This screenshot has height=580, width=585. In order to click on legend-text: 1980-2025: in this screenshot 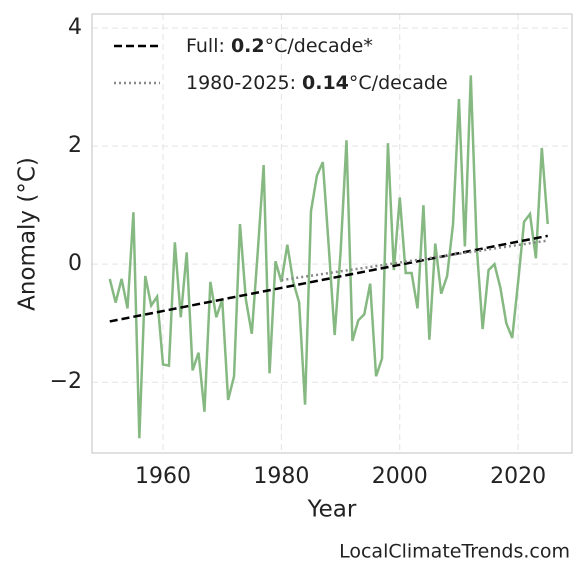, I will do `click(244, 83)`.